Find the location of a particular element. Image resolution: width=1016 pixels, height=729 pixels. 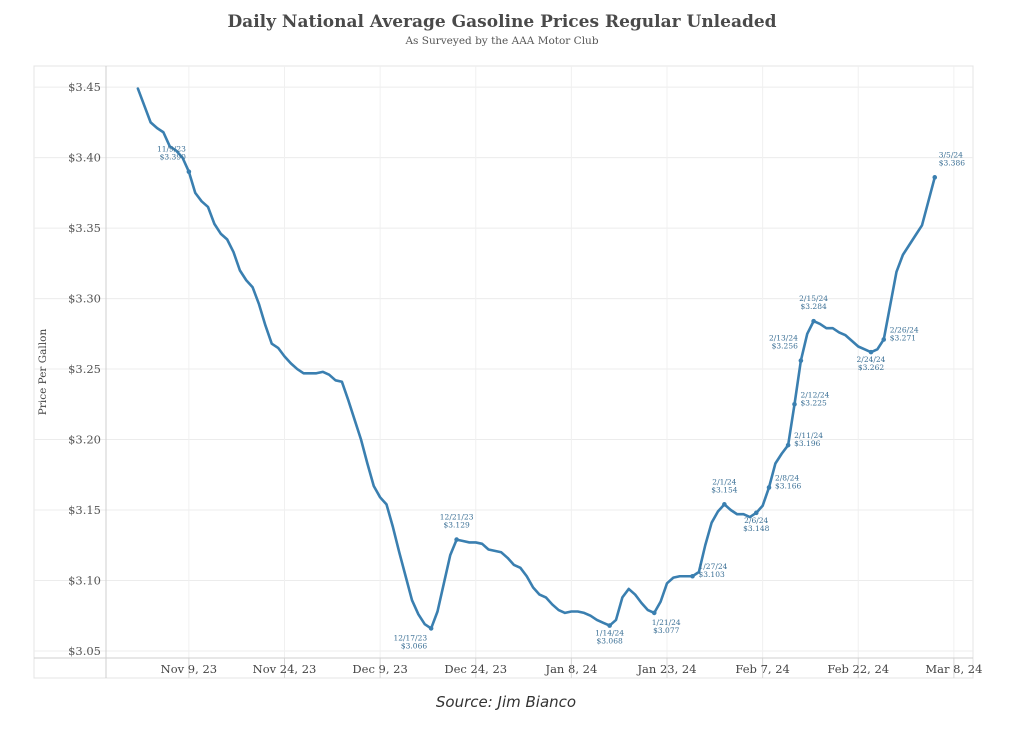

annotation-date: 2/11/24 is located at coordinates (808, 435).